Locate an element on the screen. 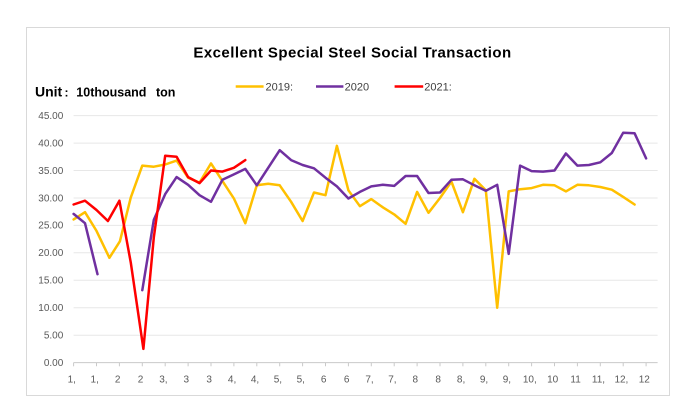 Image resolution: width=700 pixels, height=418 pixels. svg-text: 3, is located at coordinates (163, 379).